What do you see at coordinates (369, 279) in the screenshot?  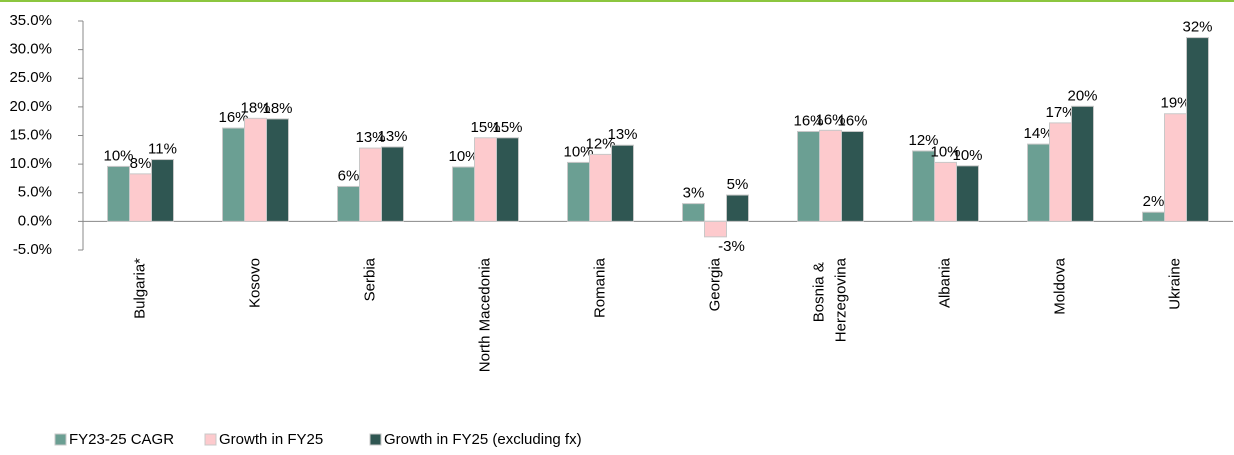 I see `x-tick-label: Serbia` at bounding box center [369, 279].